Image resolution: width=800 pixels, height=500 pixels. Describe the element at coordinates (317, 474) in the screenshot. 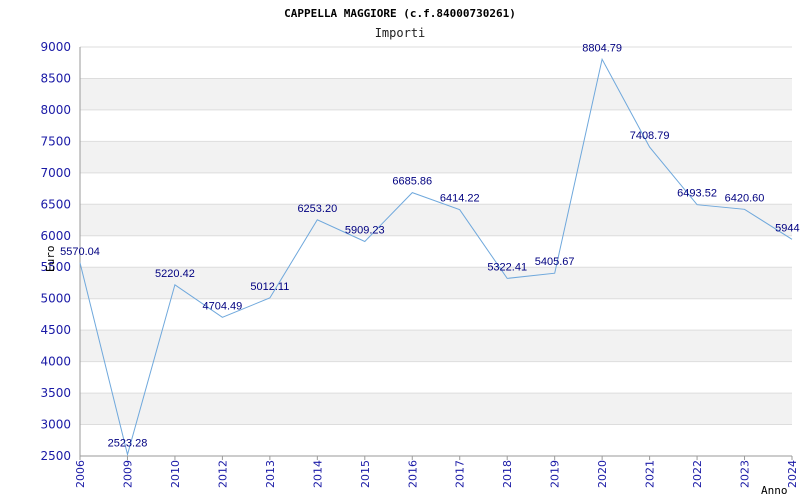

I see `x-tick-label: 2014` at that location.